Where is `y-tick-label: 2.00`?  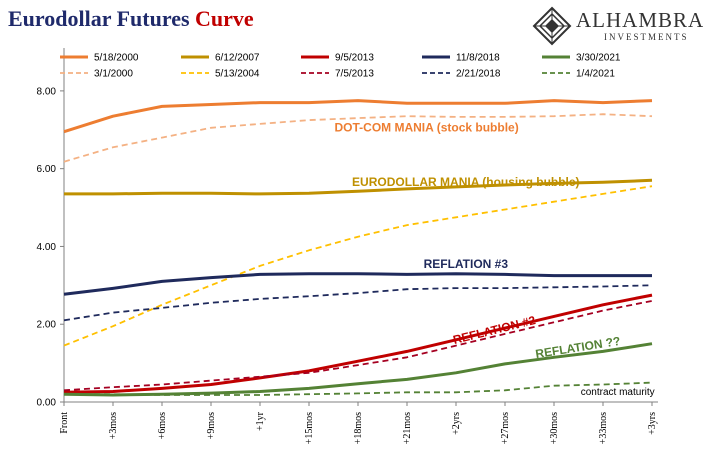 y-tick-label: 2.00 is located at coordinates (47, 325).